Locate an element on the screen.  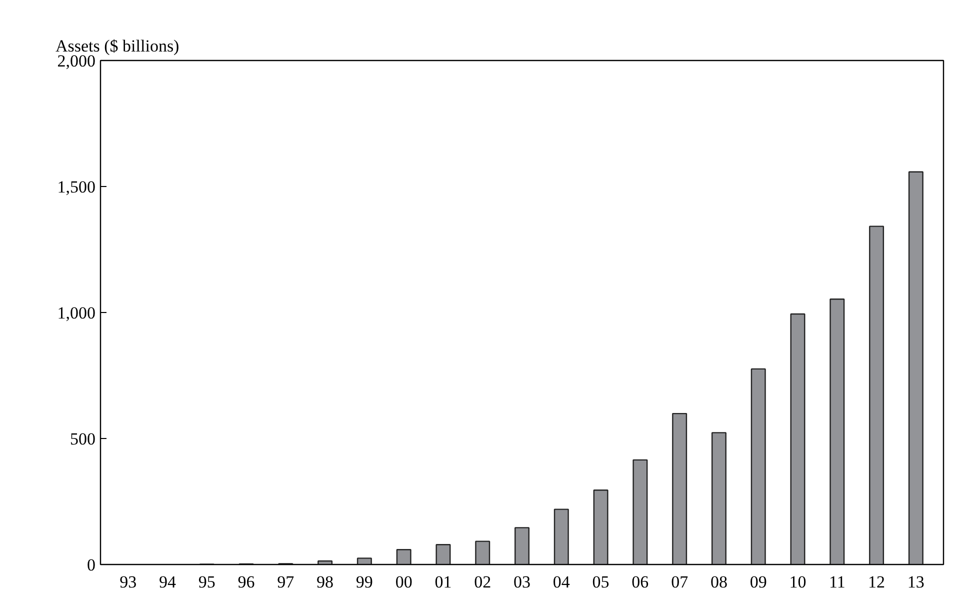
x-tick-label: 00 is located at coordinates (403, 582).